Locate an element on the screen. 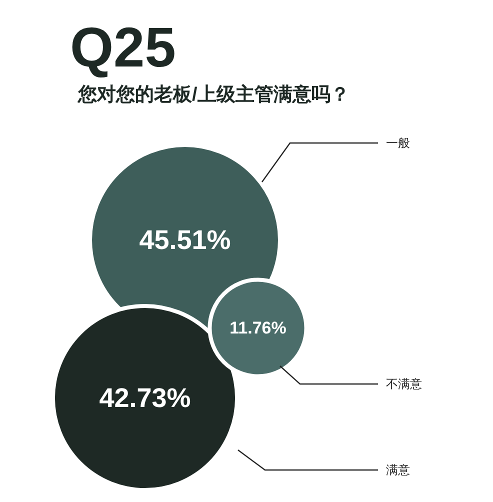 This screenshot has width=493, height=502. category-label: 满意 is located at coordinates (398, 470).